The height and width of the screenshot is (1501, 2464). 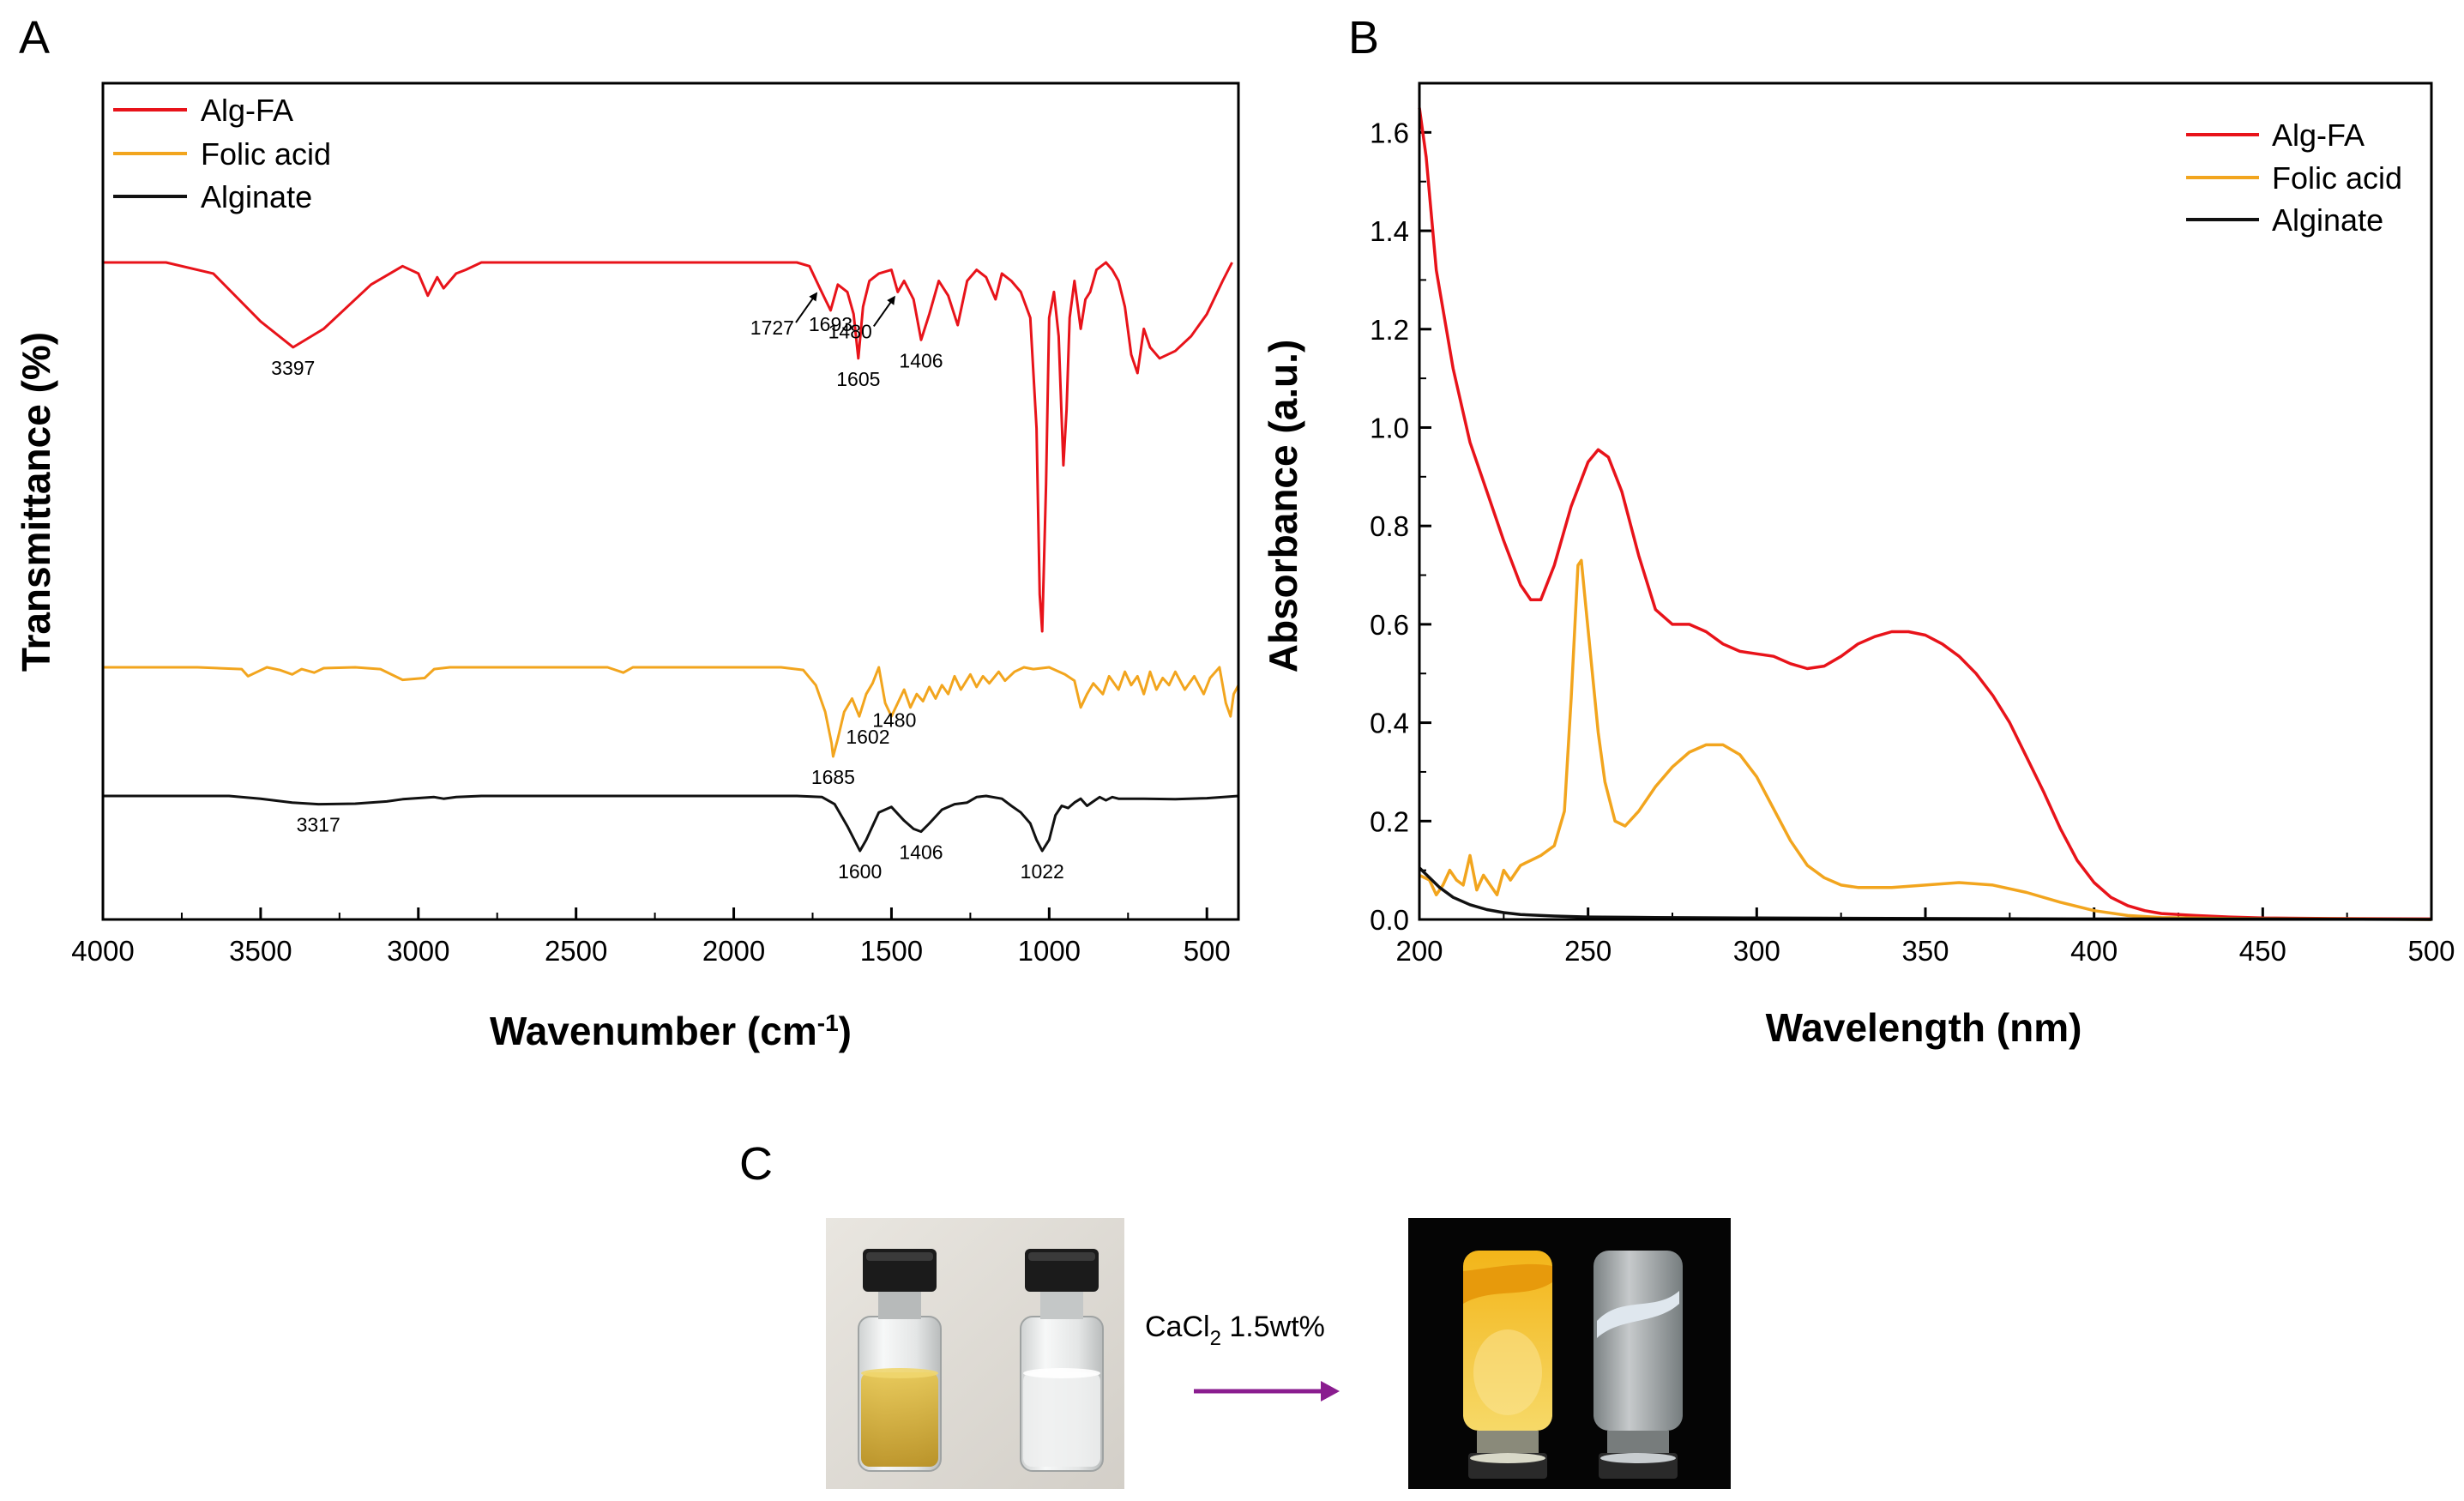 What do you see at coordinates (1389, 133) in the screenshot?
I see `panel-b-ytick-label: 1.6` at bounding box center [1389, 133].